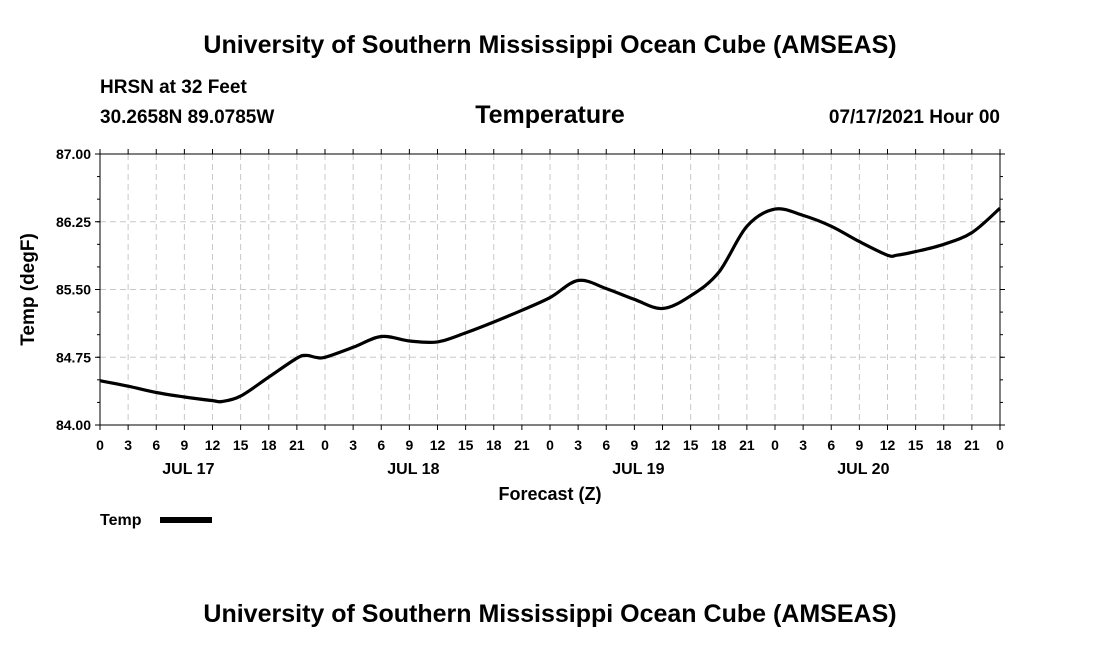  What do you see at coordinates (914, 117) in the screenshot?
I see `forecast-datetime: 07/17/2021 Hour 00` at bounding box center [914, 117].